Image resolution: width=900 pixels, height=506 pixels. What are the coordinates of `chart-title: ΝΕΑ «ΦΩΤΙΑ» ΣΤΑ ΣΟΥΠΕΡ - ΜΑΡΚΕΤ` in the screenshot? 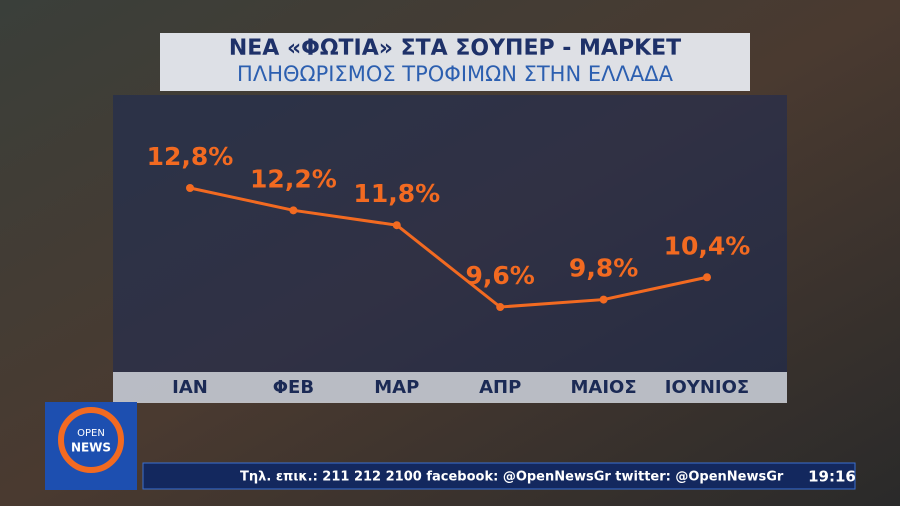 It's located at (455, 48).